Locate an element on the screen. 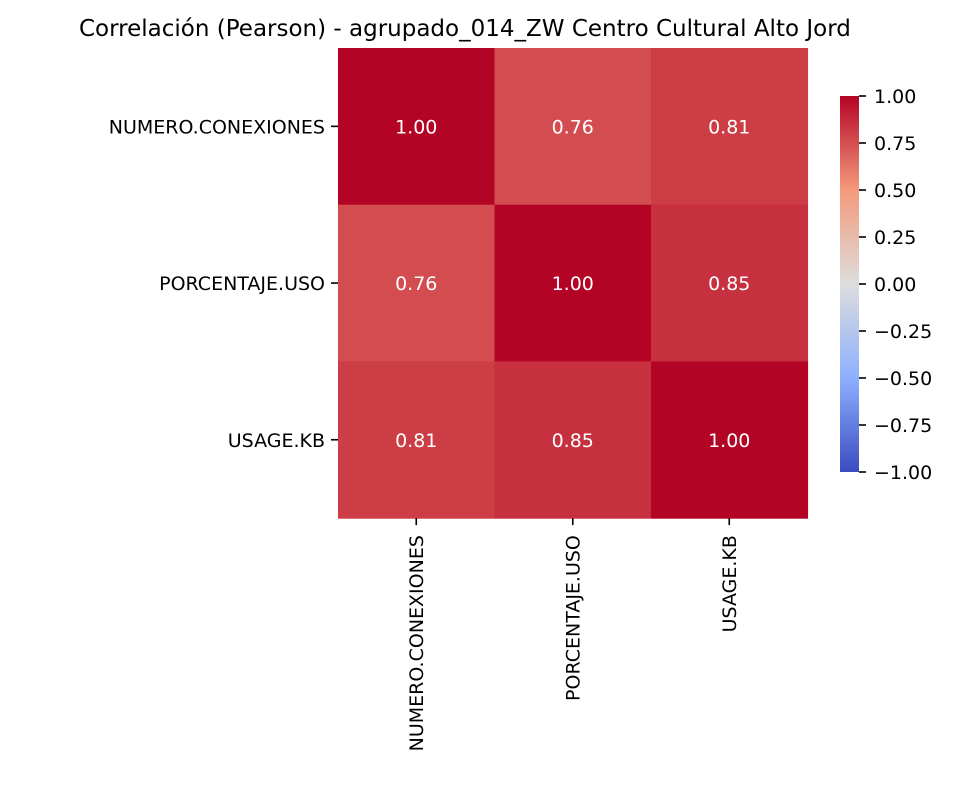  colorbar-tick-label: 0.25 is located at coordinates (895, 238).